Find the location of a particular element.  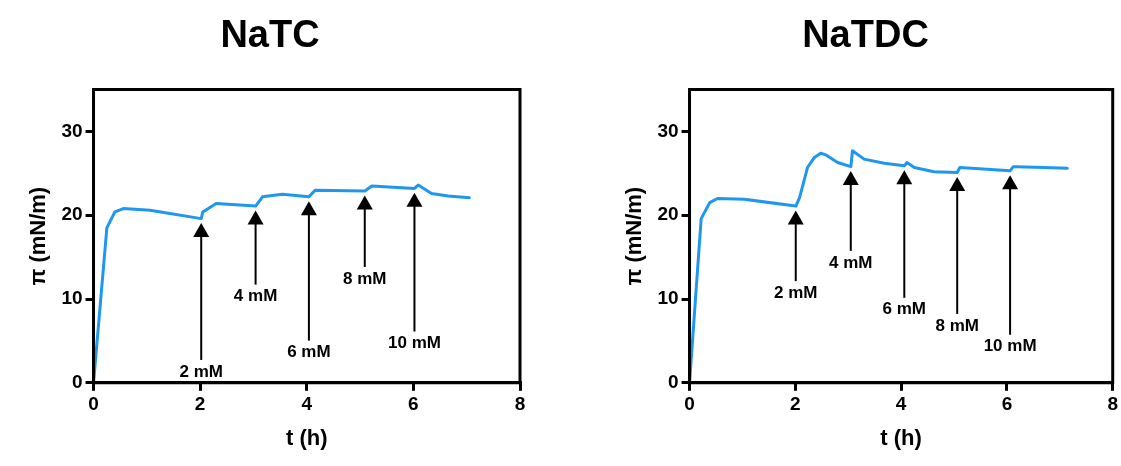

chart-title: NaTC is located at coordinates (270, 34).